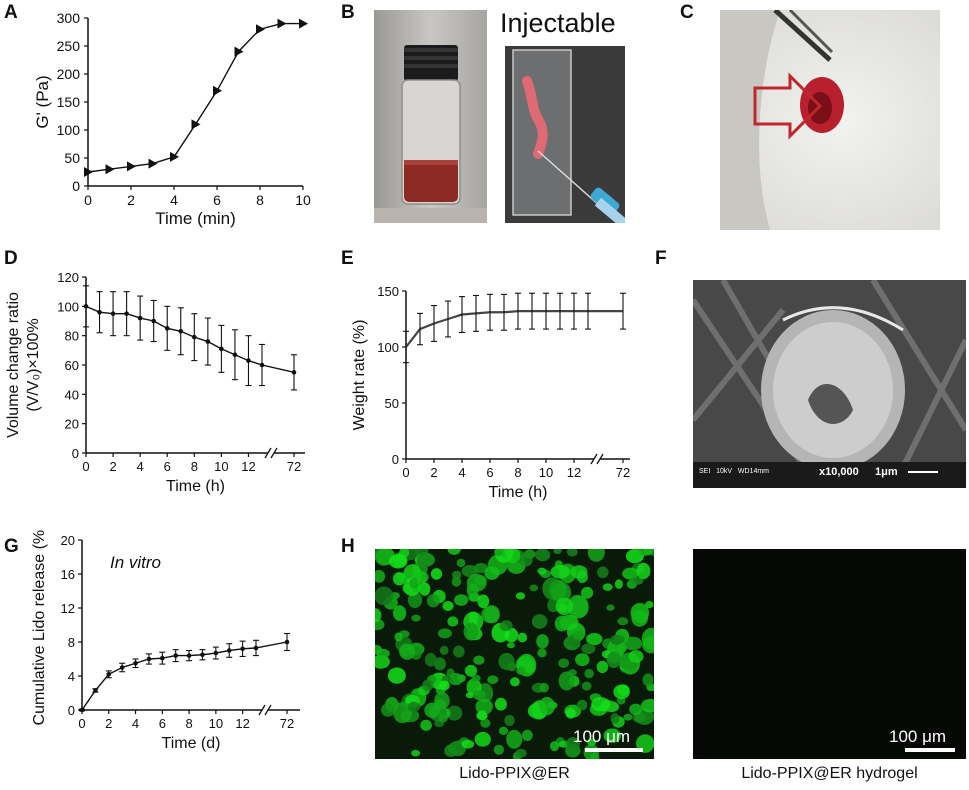  Describe the element at coordinates (68, 574) in the screenshot. I see `y-tick-label: 16` at that location.